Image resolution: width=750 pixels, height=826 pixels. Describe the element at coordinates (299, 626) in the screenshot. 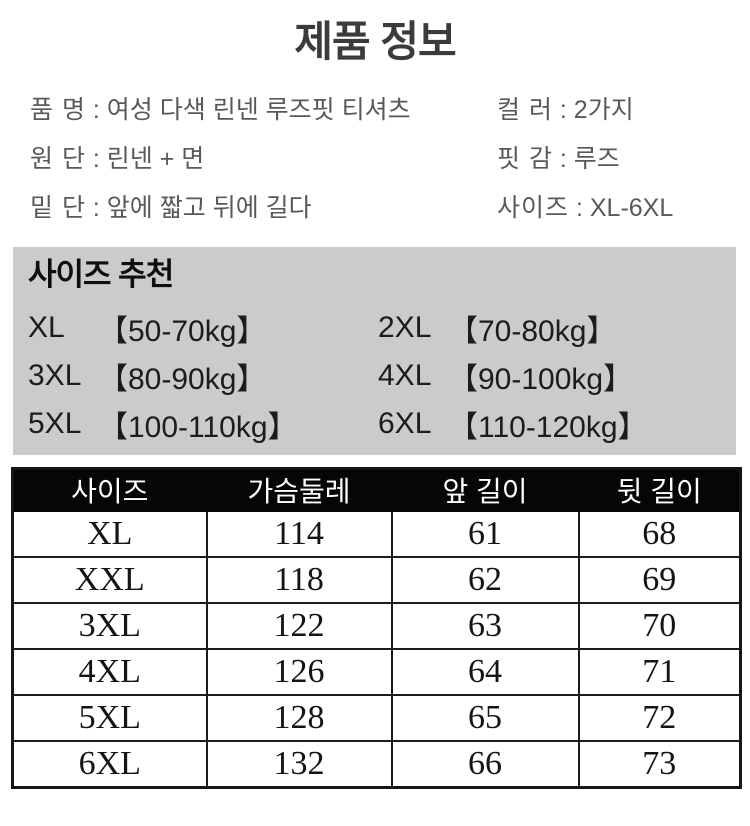

I see `table-cell: 122` at that location.